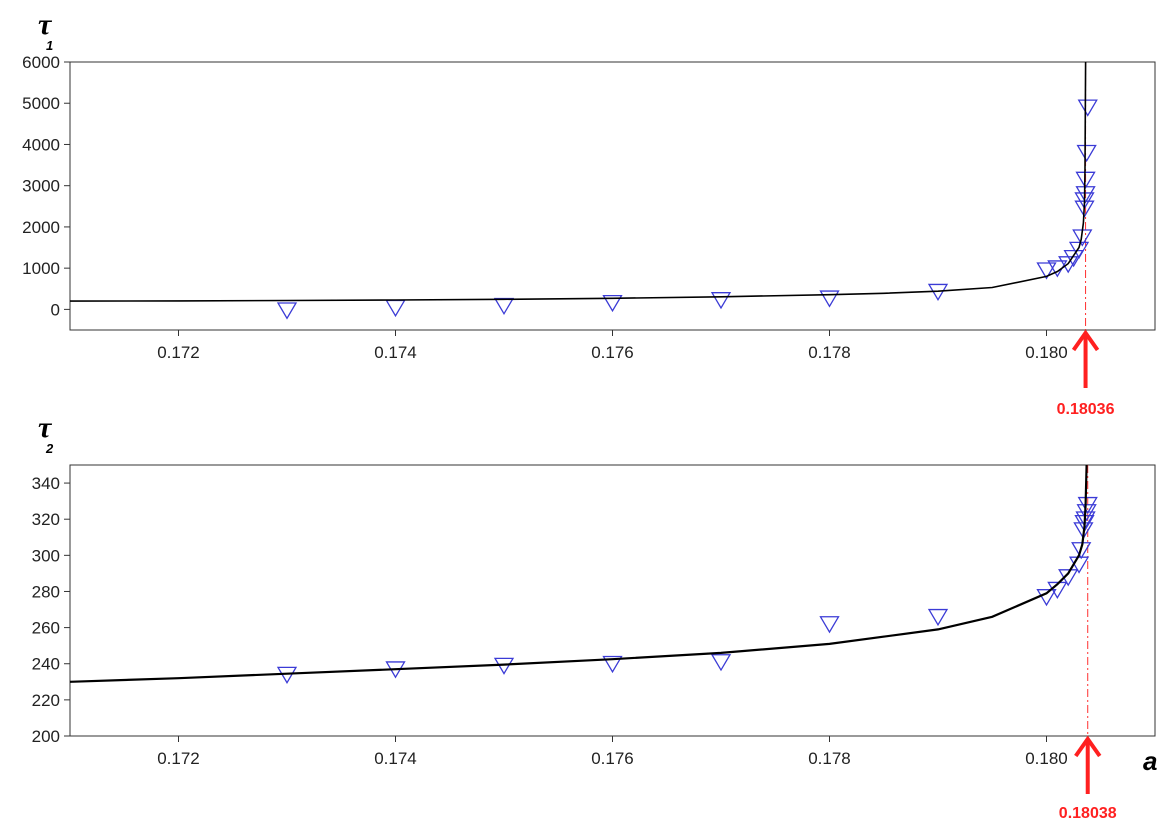 The image size is (1165, 825). What do you see at coordinates (46, 591) in the screenshot?
I see `y-tick-label: 280` at bounding box center [46, 591].